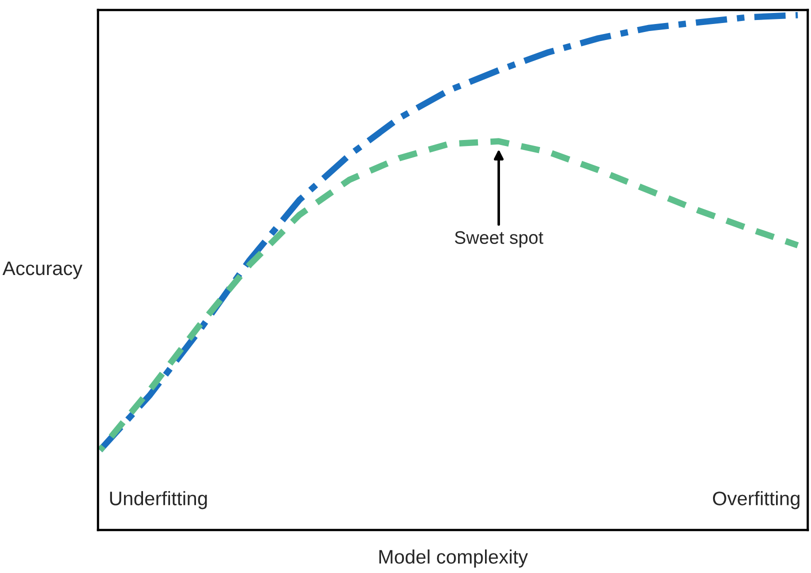  What do you see at coordinates (42, 271) in the screenshot?
I see `y-axis-title: Accuracy` at bounding box center [42, 271].